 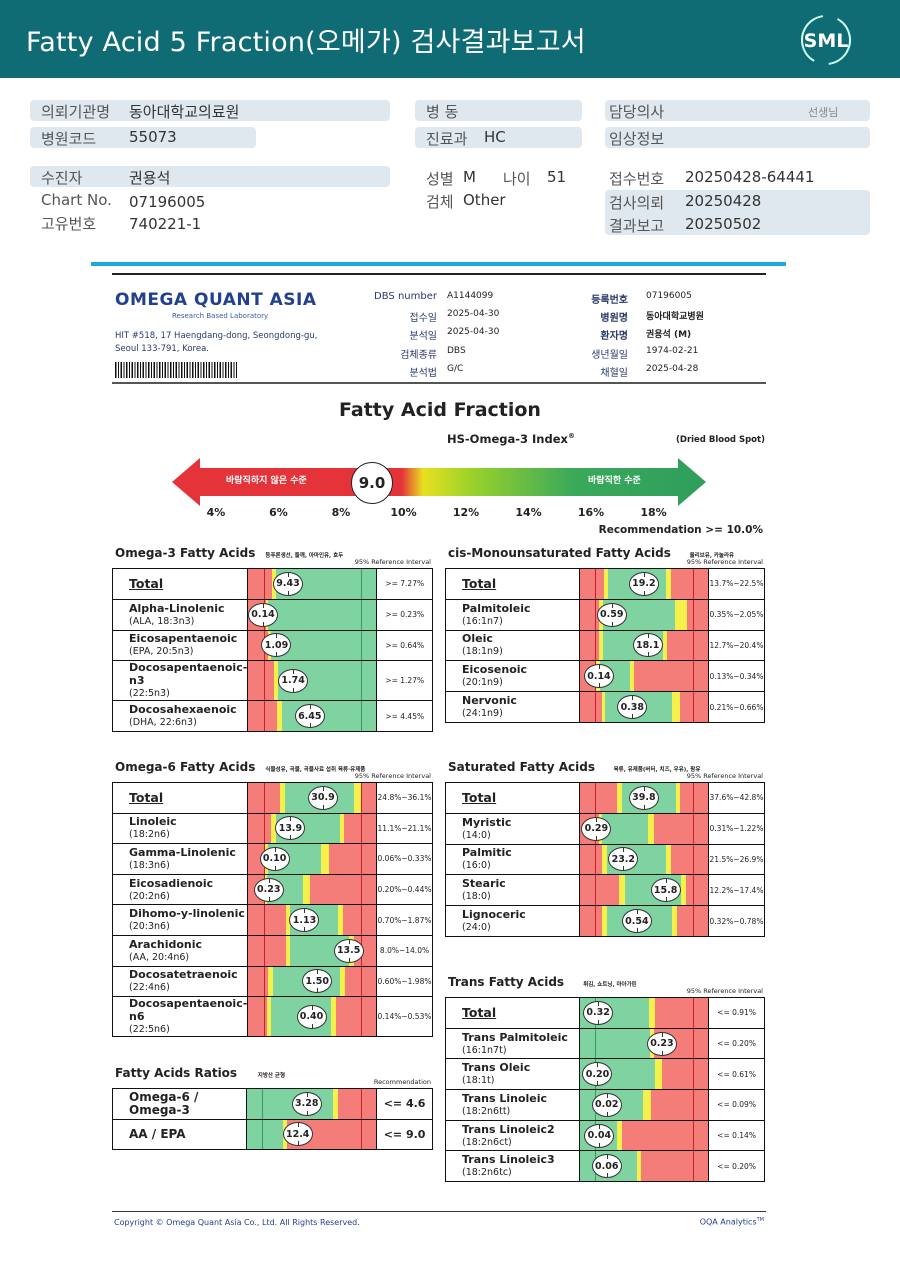 I want to click on result-bar: 18.1, so click(x=643, y=645).